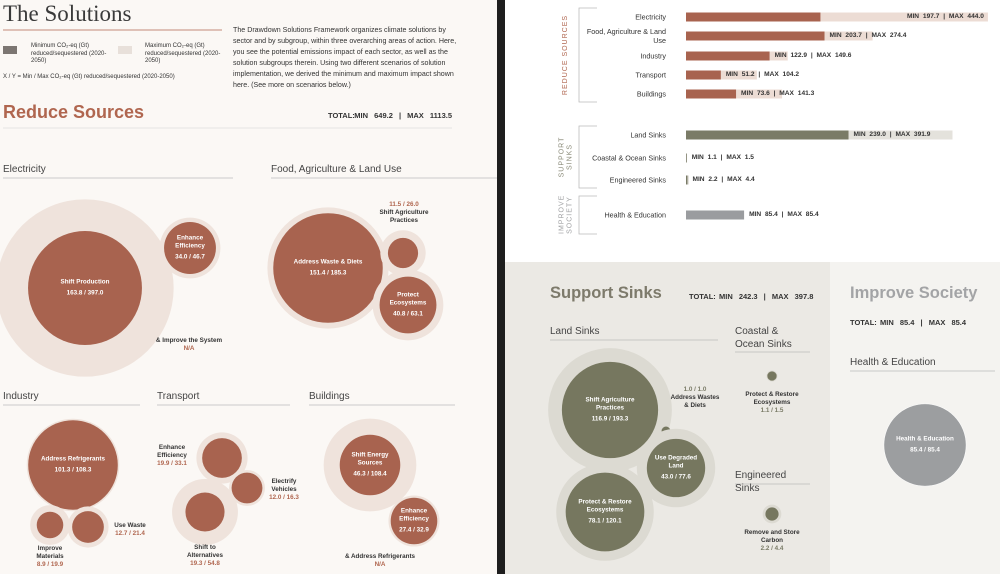 Image resolution: width=1000 pixels, height=574 pixels. What do you see at coordinates (85, 293) in the screenshot?
I see `bubble-value: 163.8 / 397.0` at bounding box center [85, 293].